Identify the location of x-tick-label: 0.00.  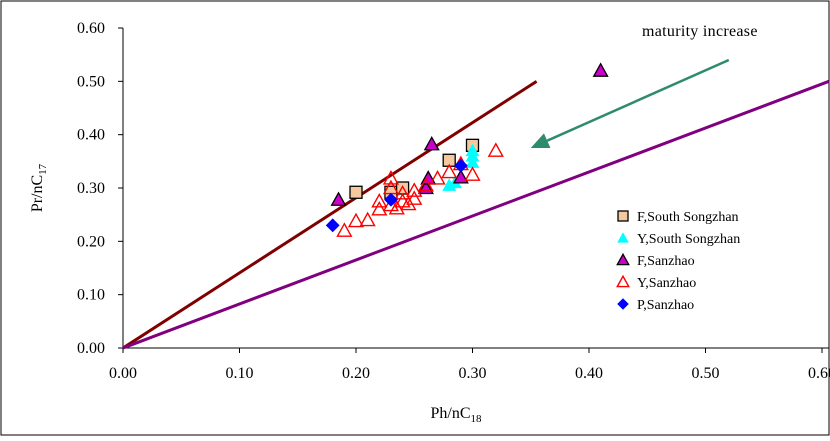
(123, 373).